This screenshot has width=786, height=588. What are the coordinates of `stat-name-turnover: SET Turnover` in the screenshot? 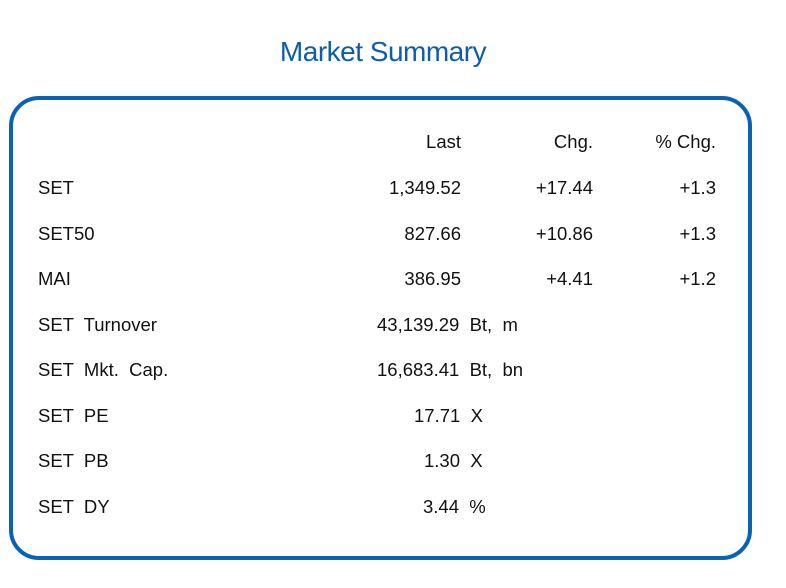 It's located at (97, 324).